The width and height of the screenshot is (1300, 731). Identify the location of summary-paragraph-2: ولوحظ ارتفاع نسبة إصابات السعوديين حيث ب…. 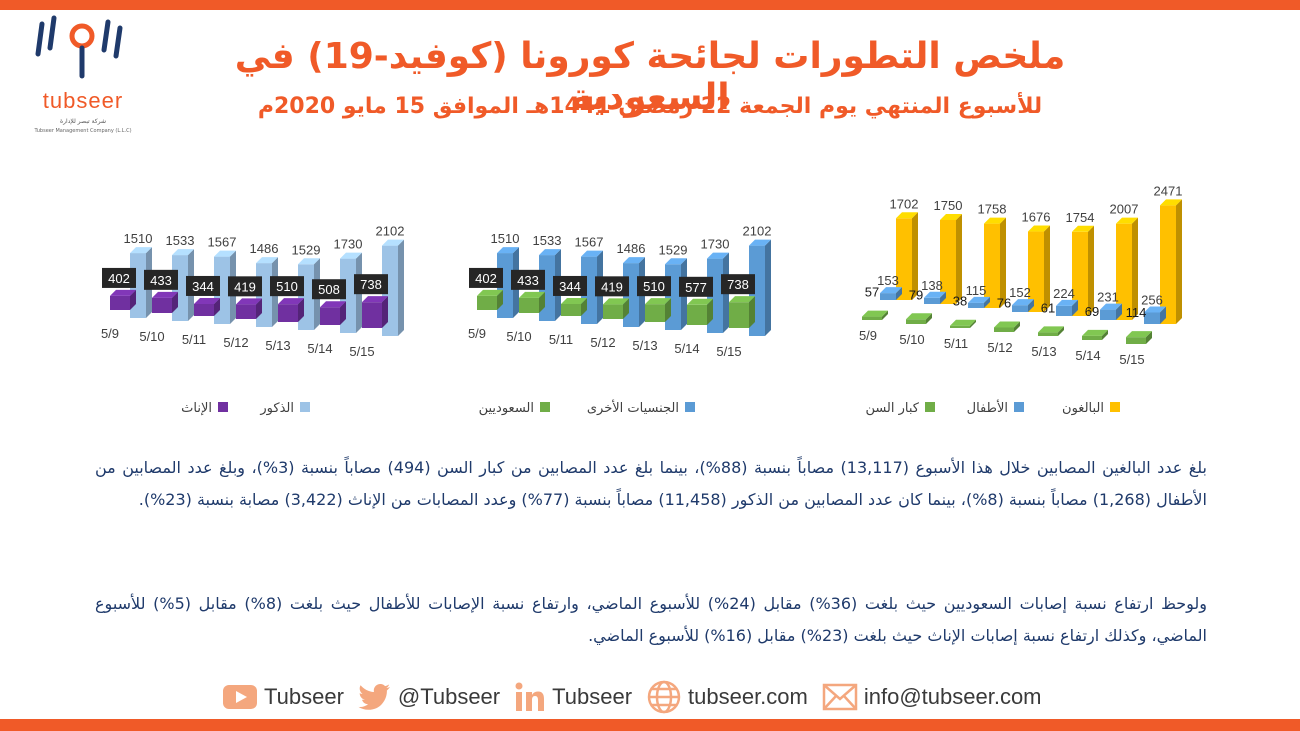
(651, 619).